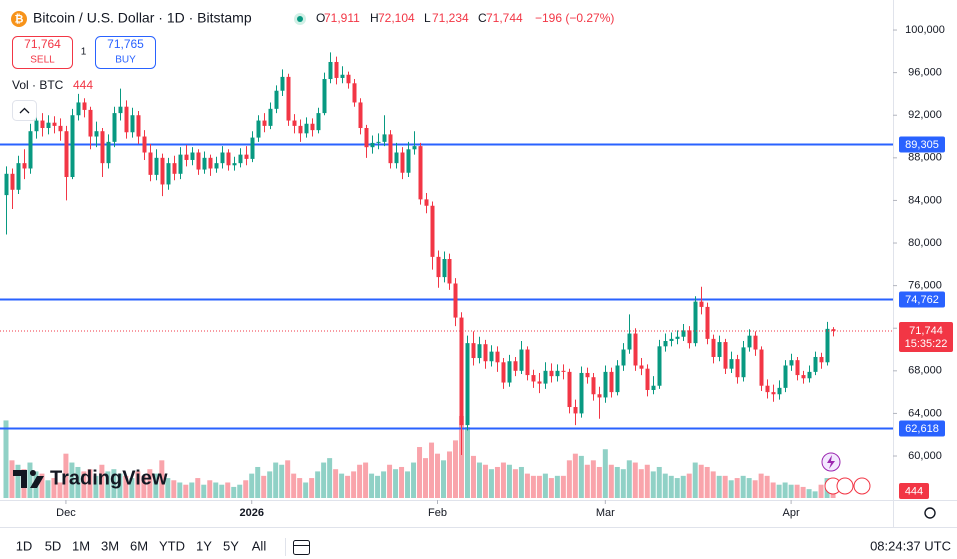 This screenshot has width=957, height=559. I want to click on calendar-icon, so click(301, 547).